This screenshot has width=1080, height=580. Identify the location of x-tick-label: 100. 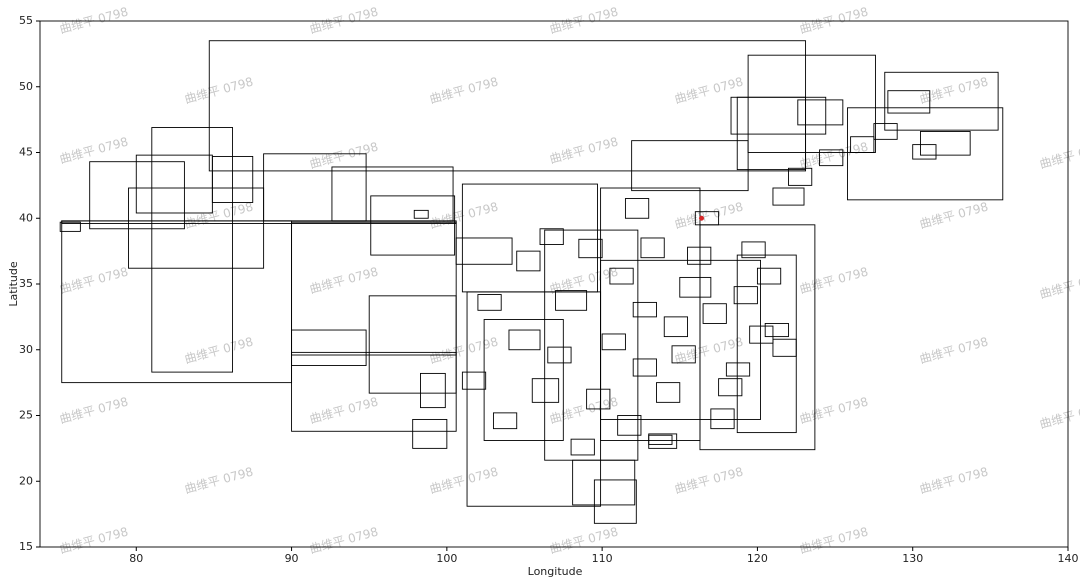
(446, 558).